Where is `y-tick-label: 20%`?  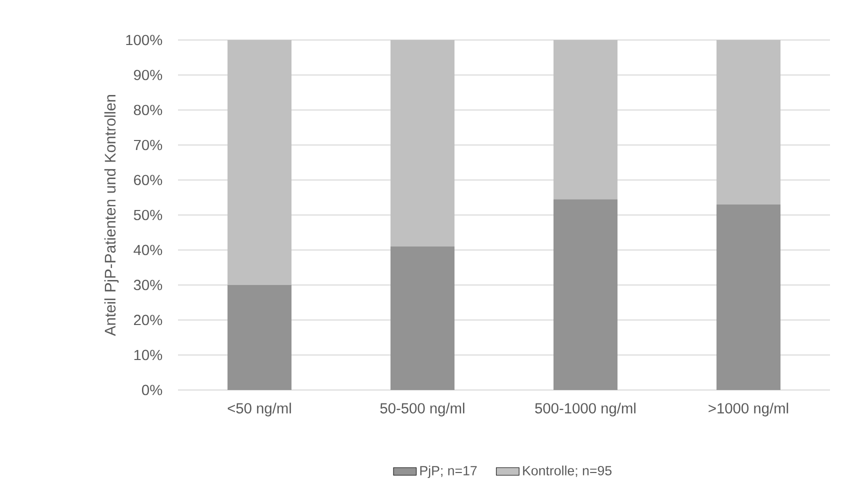 y-tick-label: 20% is located at coordinates (148, 320).